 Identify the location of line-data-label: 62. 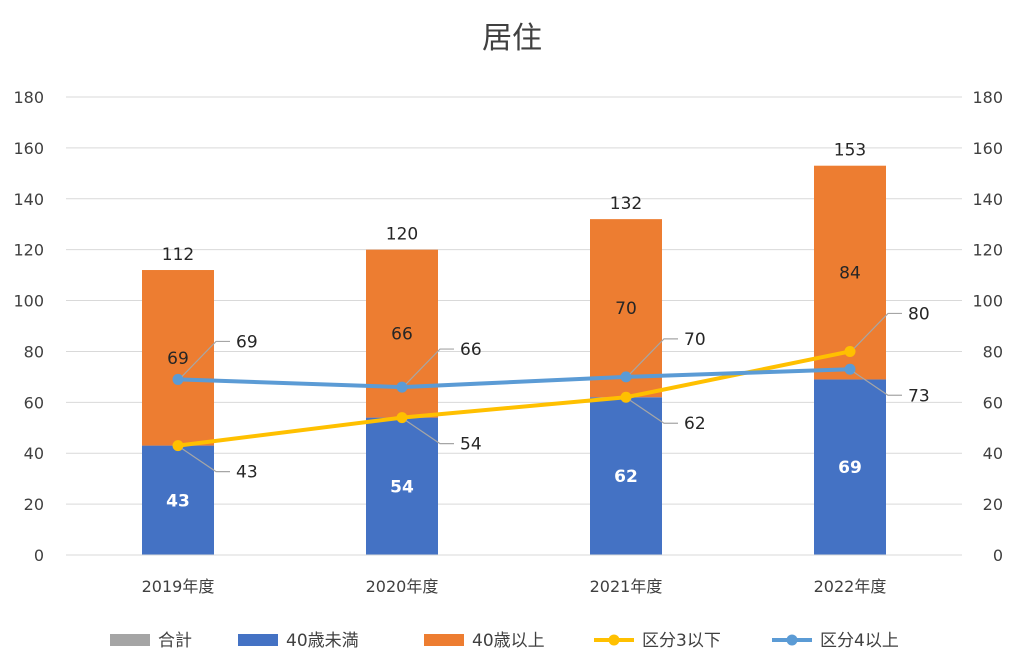
(695, 424).